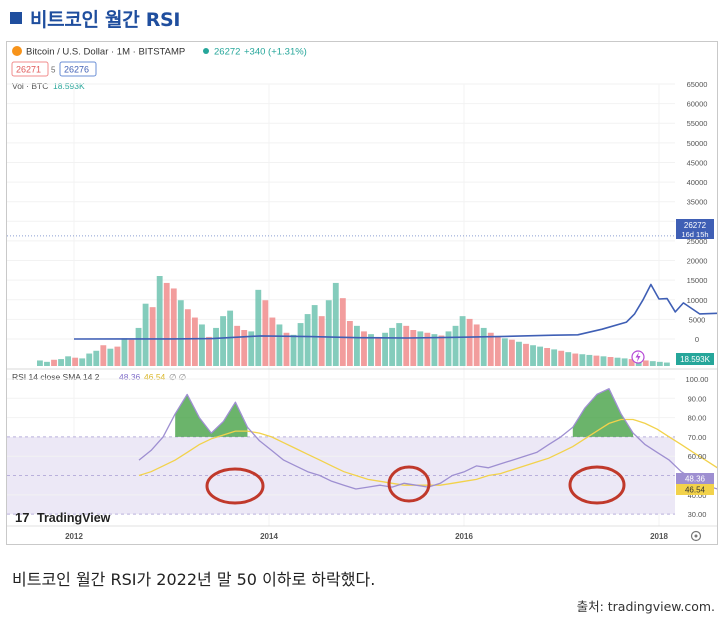 The height and width of the screenshot is (625, 721). I want to click on rsi-band, so click(341, 475).